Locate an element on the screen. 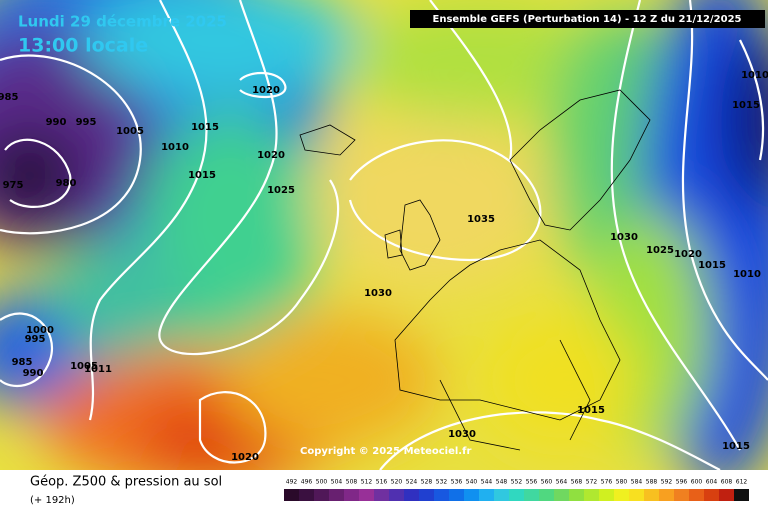  copyright: Copyright © 2025 Meteociel.fr is located at coordinates (385, 451).